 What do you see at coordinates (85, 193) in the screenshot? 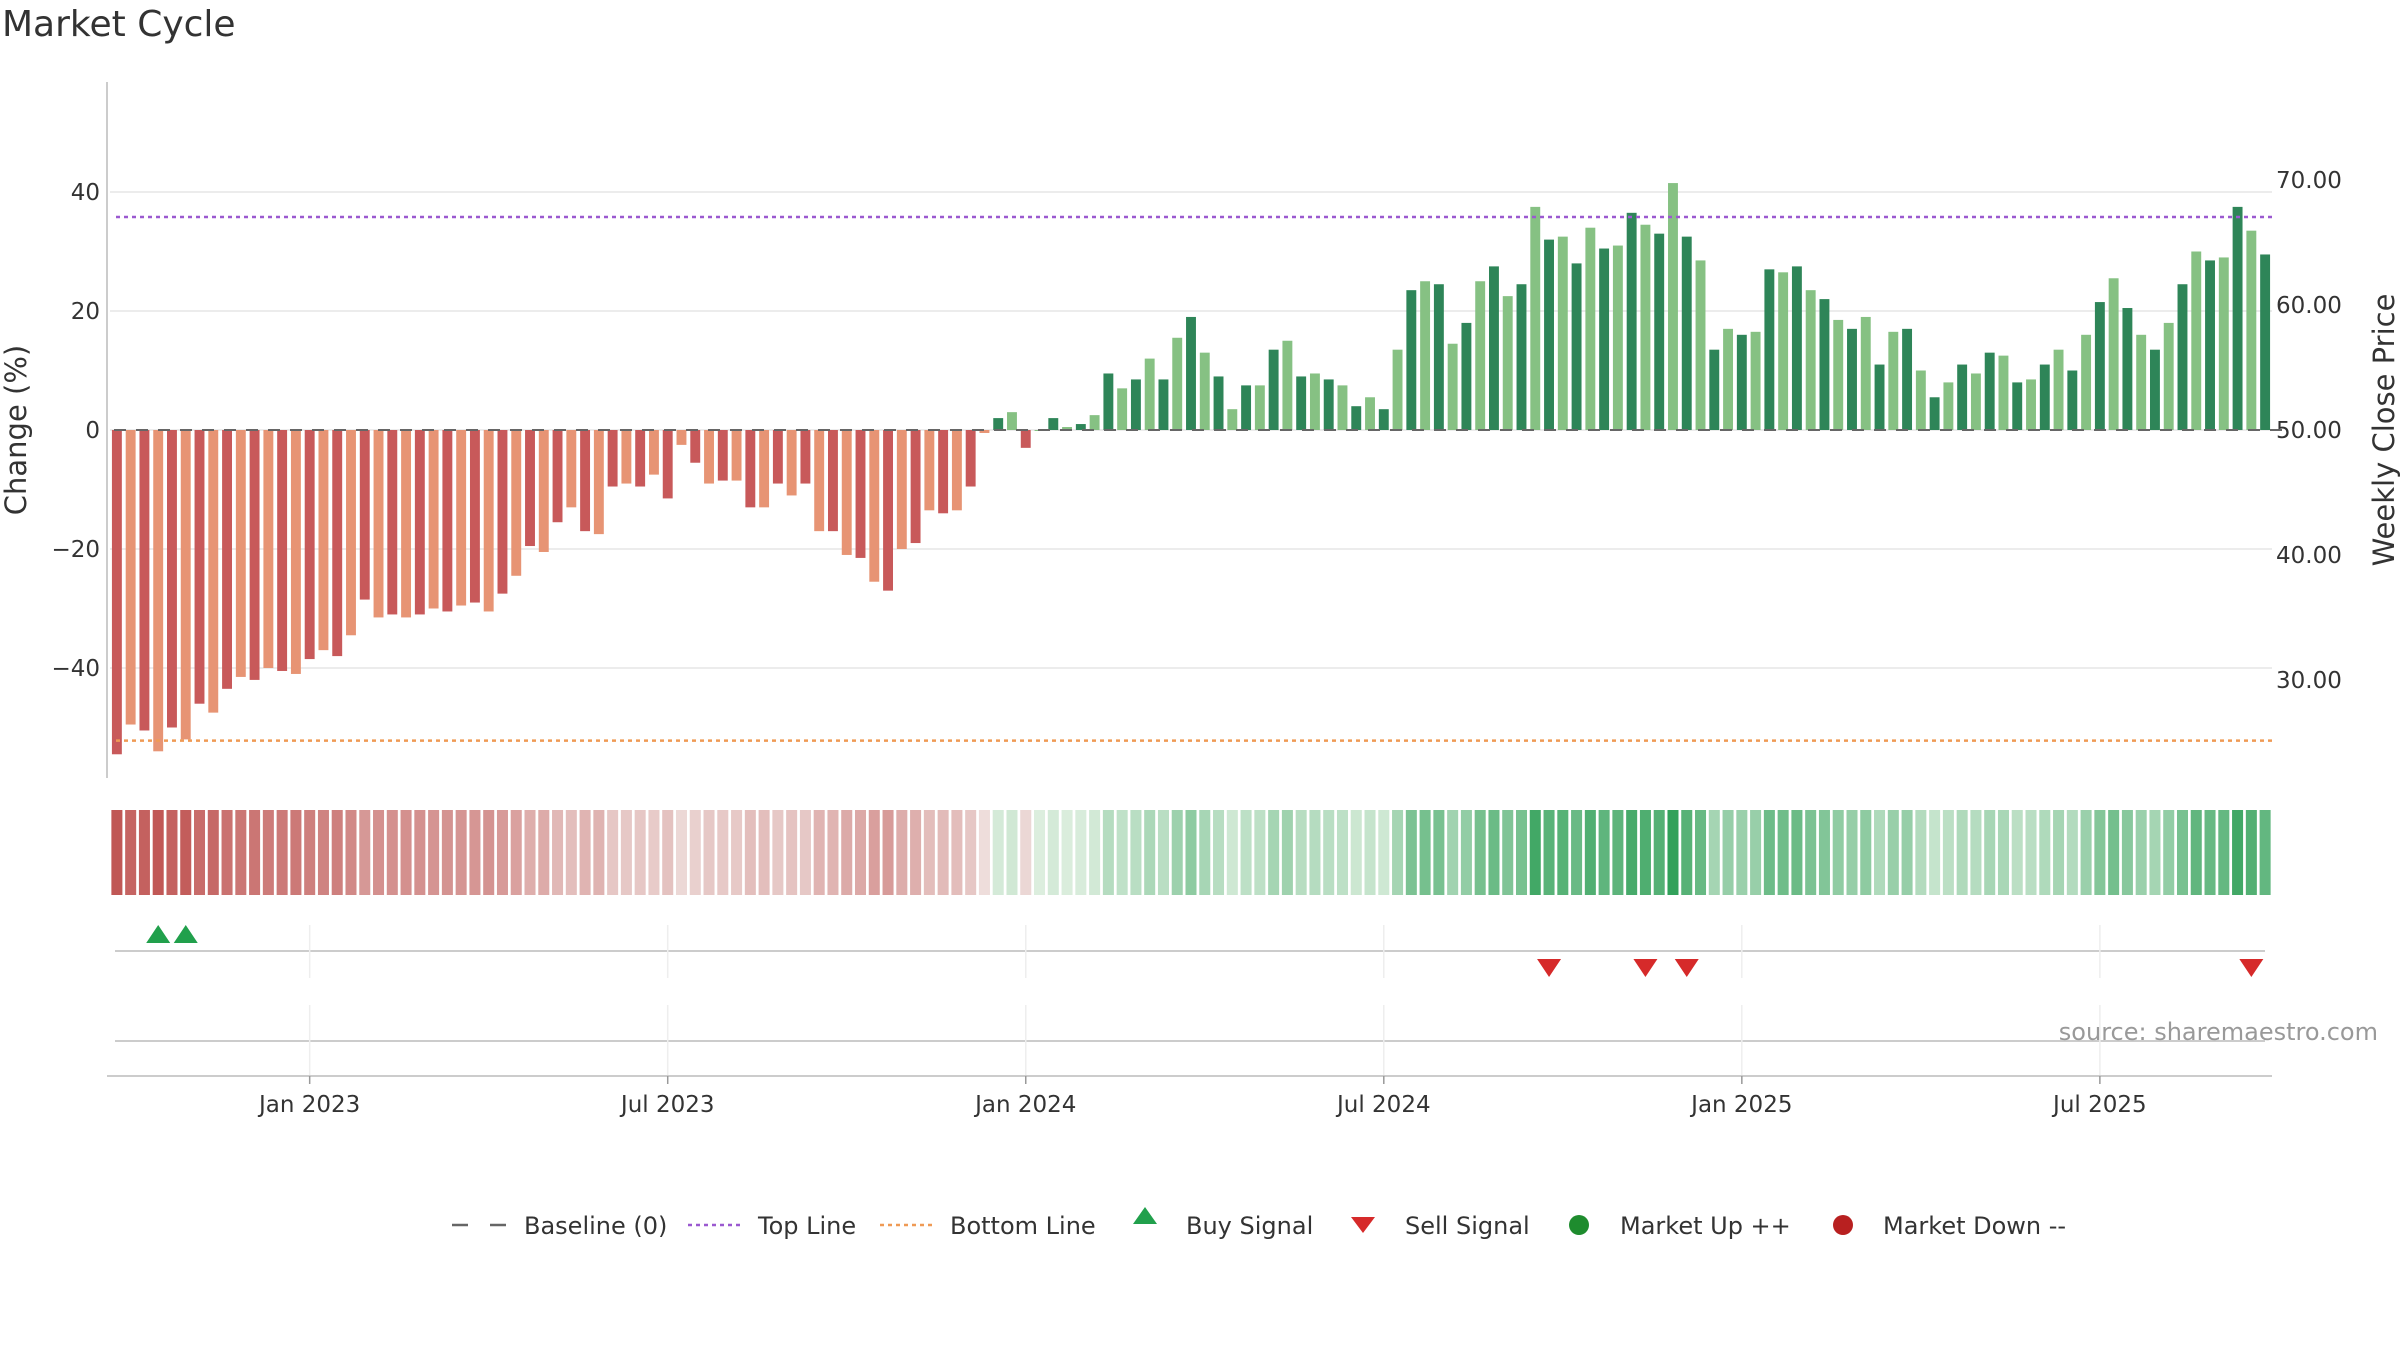
I see `y-tick-label: 40` at bounding box center [85, 193].